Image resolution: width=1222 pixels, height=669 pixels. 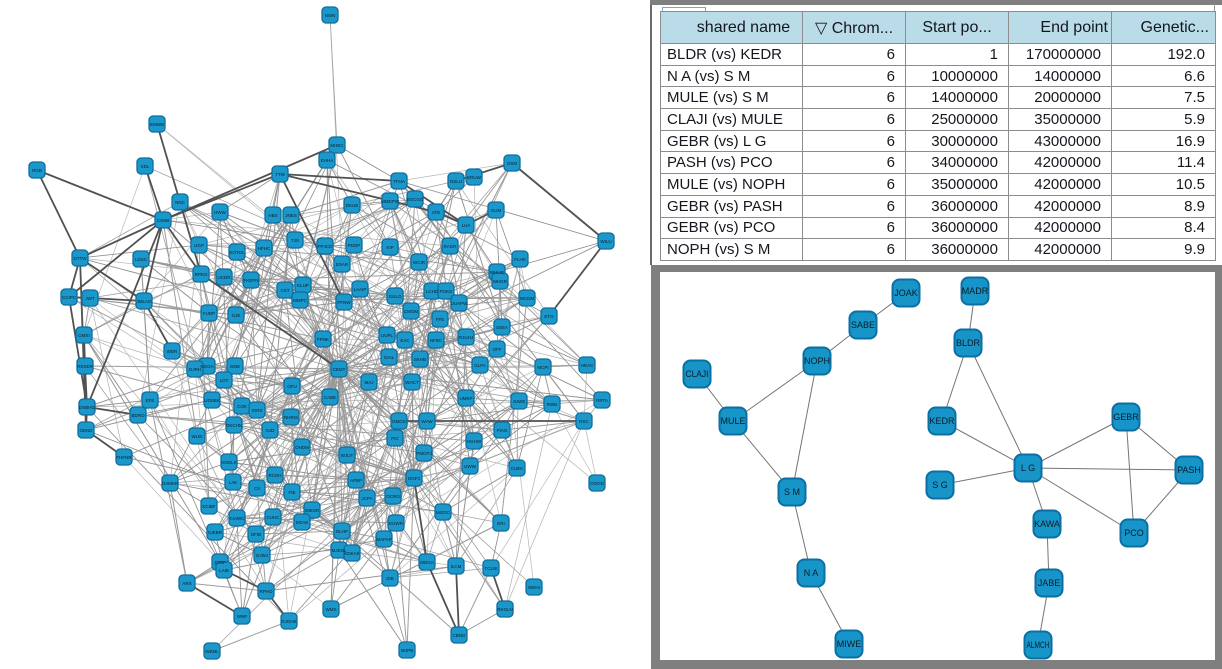 I want to click on svg-text: DTTW, so click(x=81, y=258).